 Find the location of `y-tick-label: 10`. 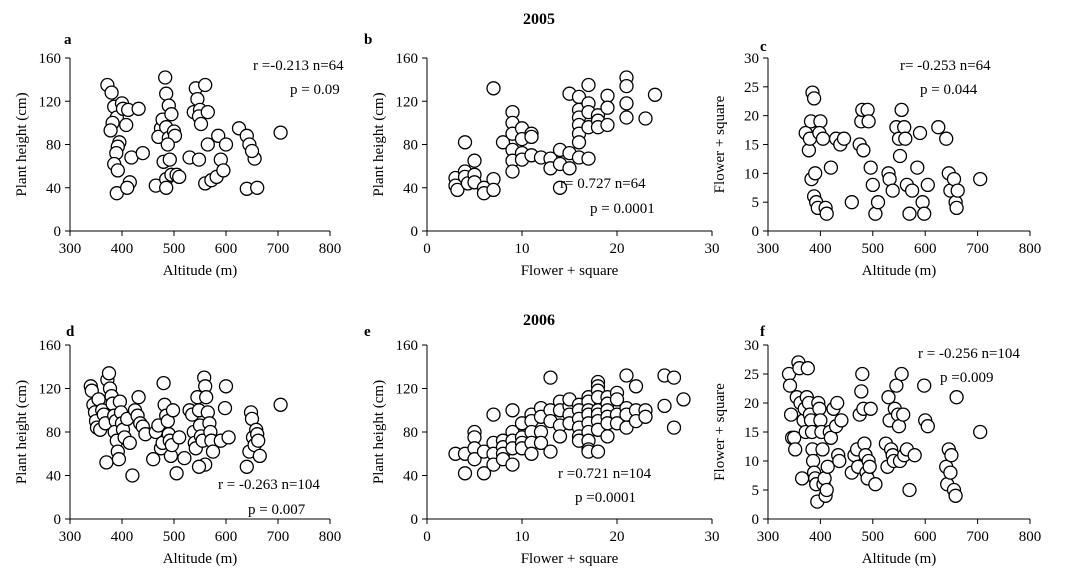

y-tick-label: 10 is located at coordinates (751, 462).